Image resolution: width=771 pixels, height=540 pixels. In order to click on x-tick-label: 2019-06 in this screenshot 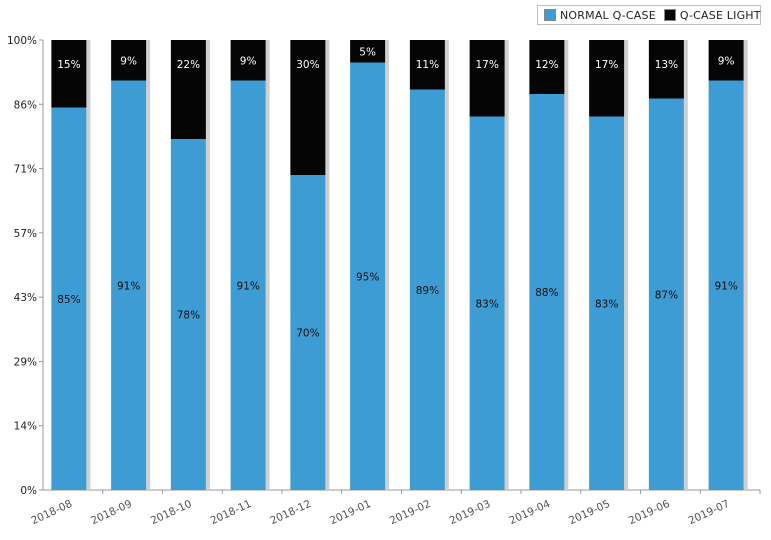, I will do `click(649, 513)`.